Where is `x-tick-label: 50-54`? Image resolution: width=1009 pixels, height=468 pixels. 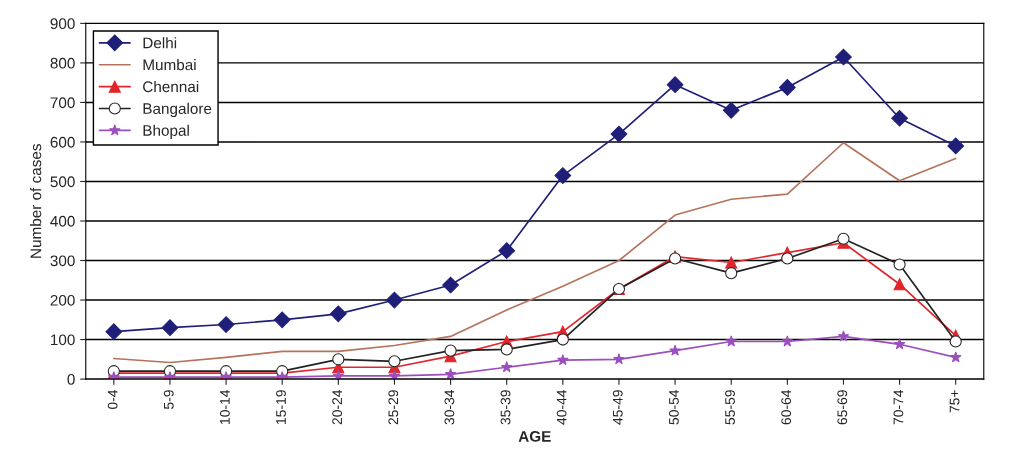
x-tick-label: 50-54 is located at coordinates (673, 407).